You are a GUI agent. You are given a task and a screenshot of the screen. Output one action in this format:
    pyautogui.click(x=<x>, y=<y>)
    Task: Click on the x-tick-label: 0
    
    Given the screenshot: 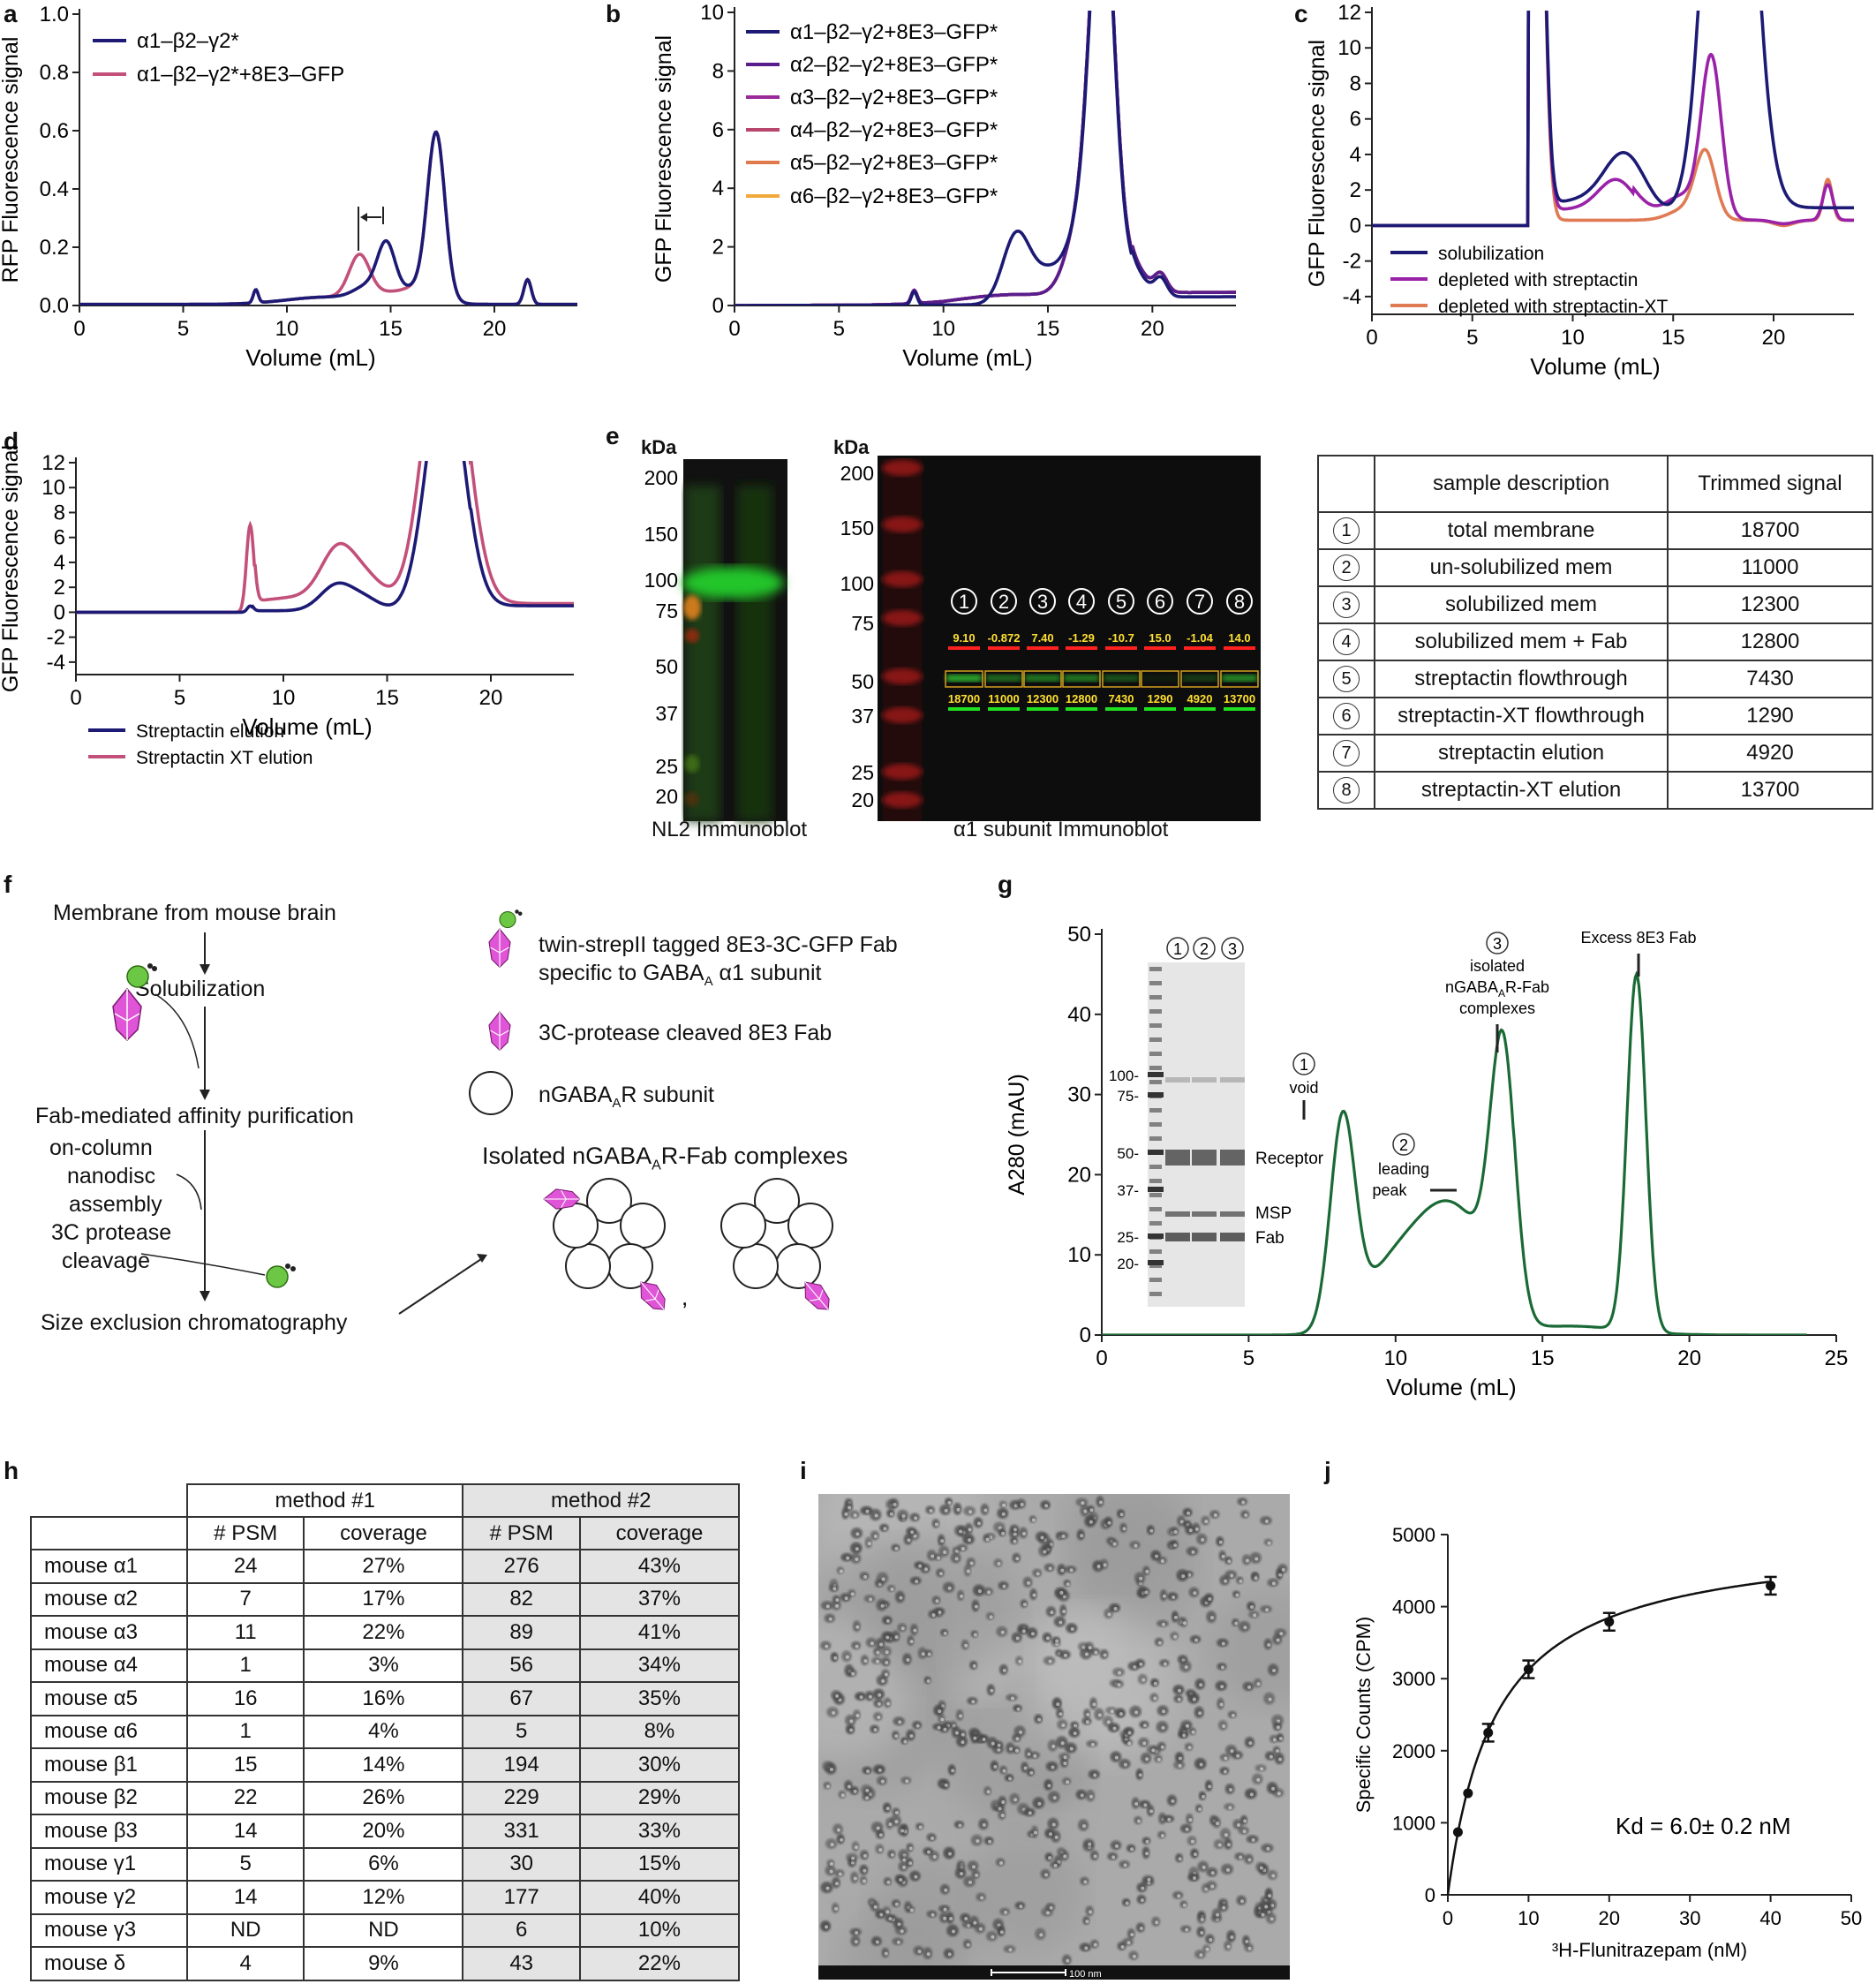 What is the action you would take?
    pyautogui.click(x=1448, y=1918)
    